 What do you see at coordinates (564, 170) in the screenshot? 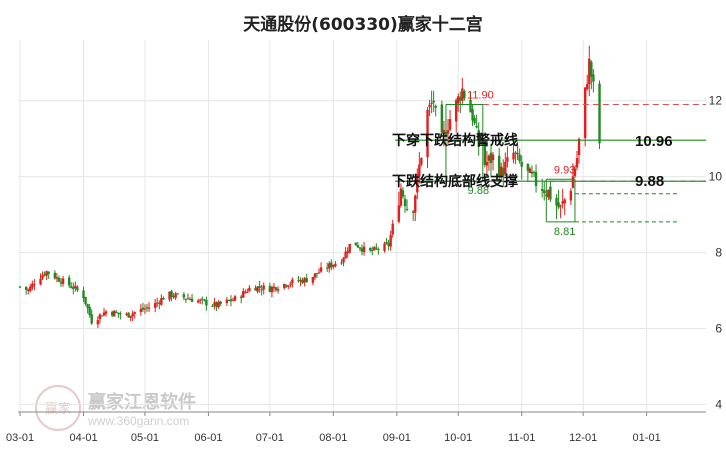
I see `box-high-label: 9.93` at bounding box center [564, 170].